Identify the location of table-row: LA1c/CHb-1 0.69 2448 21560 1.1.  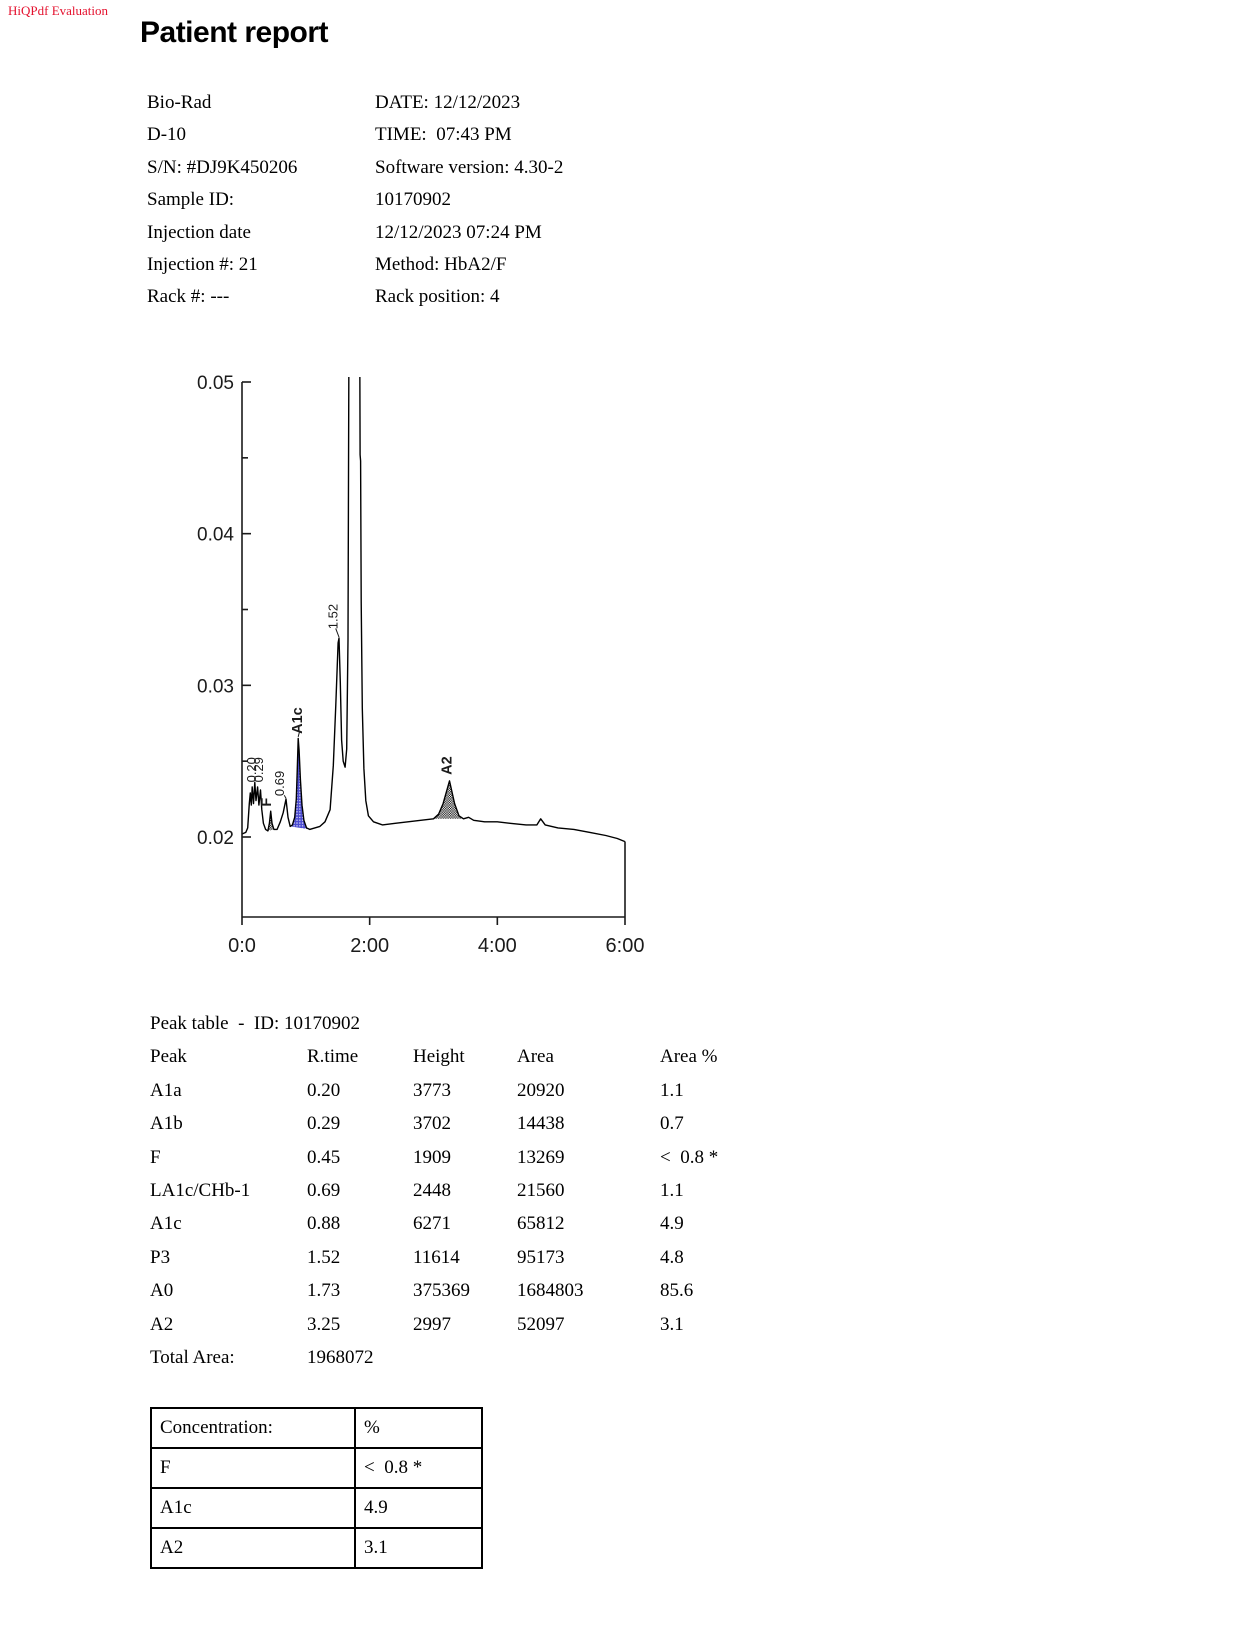
(460, 1190).